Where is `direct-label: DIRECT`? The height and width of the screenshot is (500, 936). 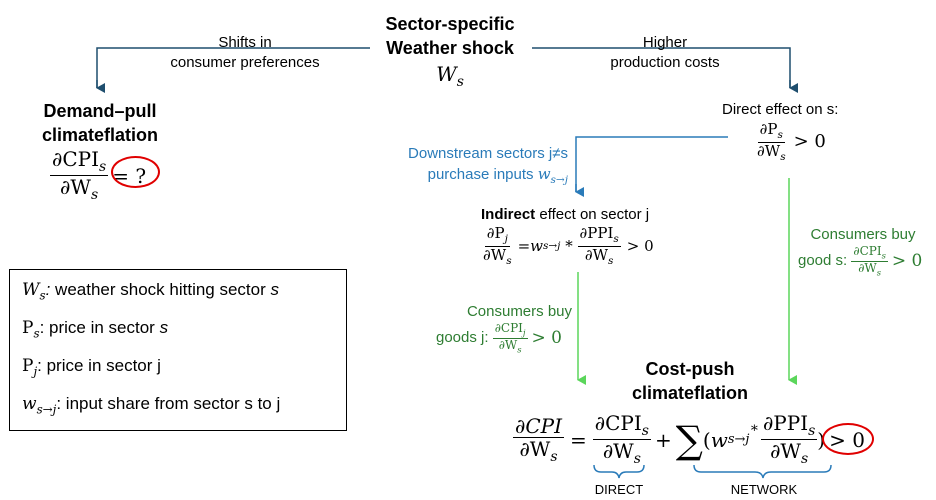 direct-label: DIRECT is located at coordinates (619, 489).